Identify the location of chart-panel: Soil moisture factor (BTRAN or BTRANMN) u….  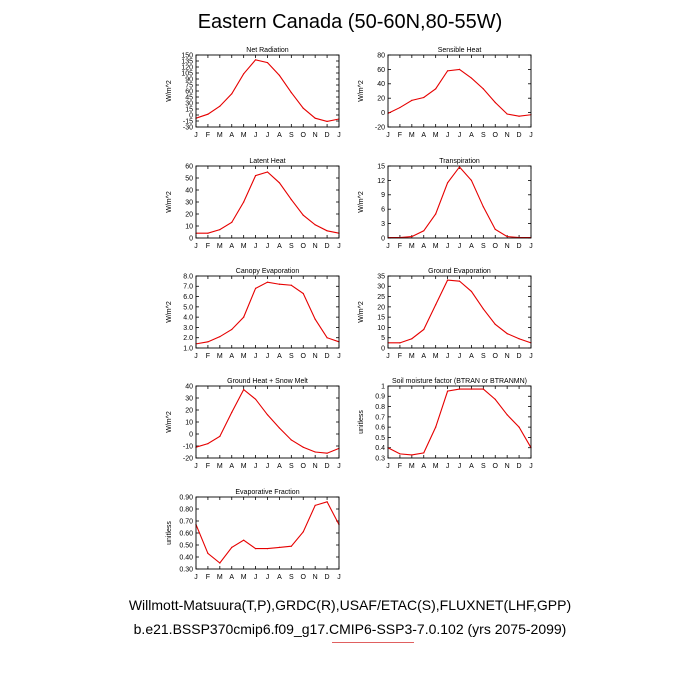
(445, 424).